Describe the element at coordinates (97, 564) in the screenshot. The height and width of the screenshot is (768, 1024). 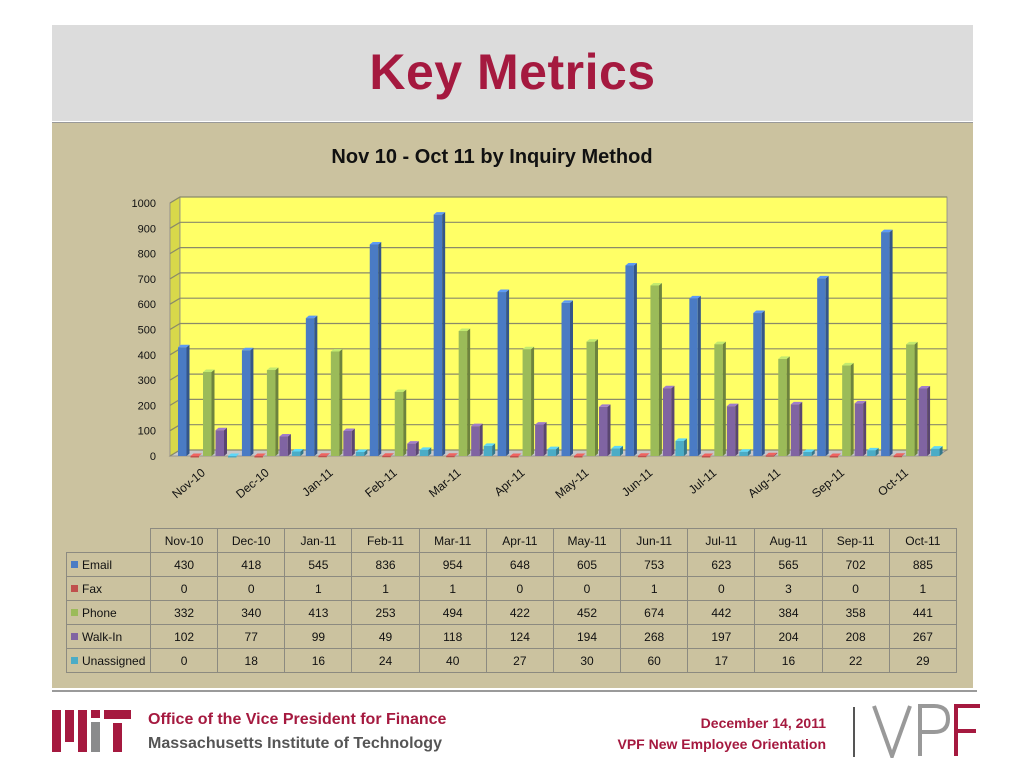
I see `series-name: Email` at that location.